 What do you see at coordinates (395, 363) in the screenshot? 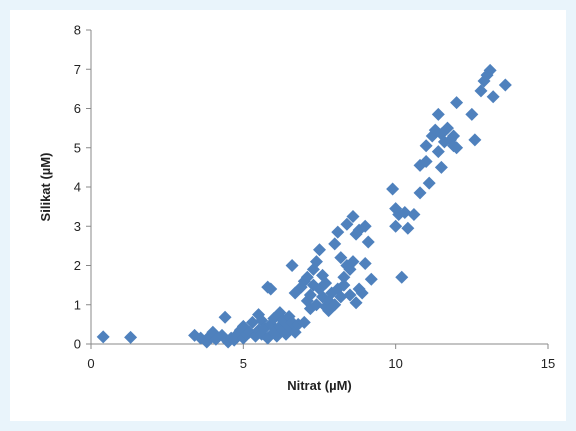
I see `x-tick-label: 10` at bounding box center [395, 363].